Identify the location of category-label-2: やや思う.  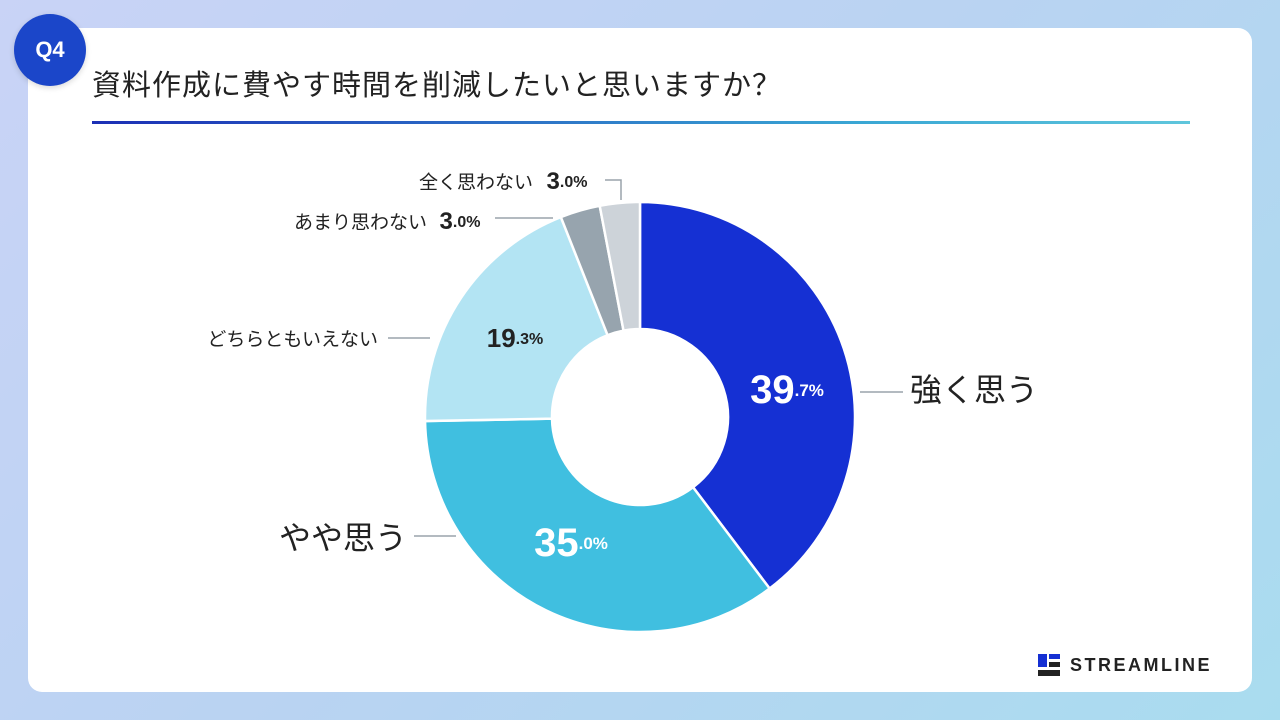
(343, 538).